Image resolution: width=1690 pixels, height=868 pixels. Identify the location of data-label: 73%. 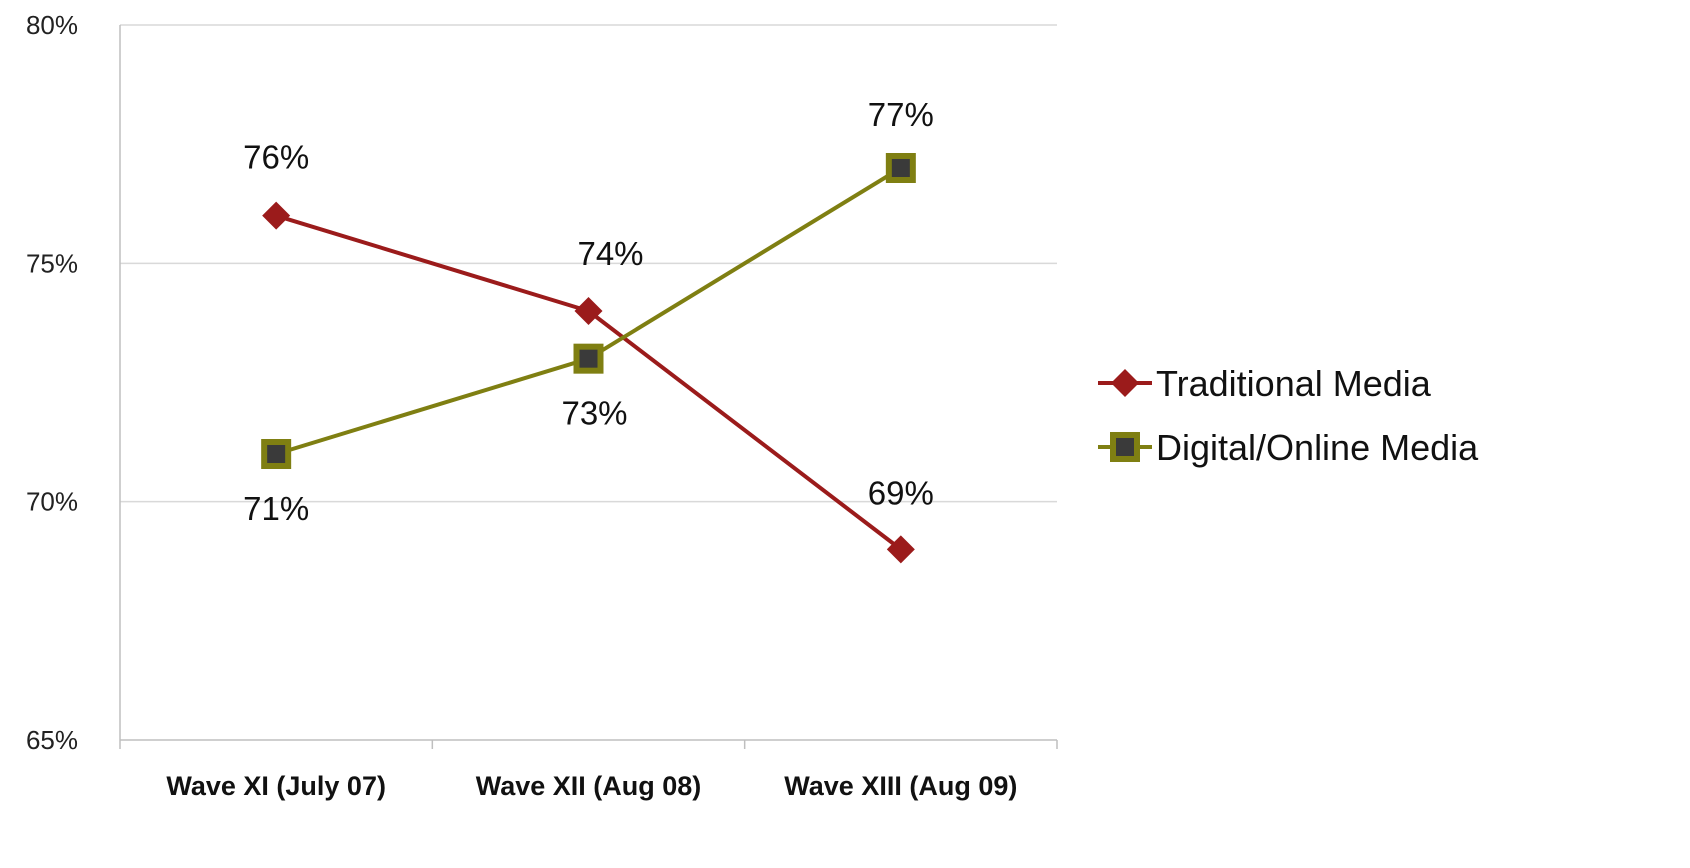
(594, 413).